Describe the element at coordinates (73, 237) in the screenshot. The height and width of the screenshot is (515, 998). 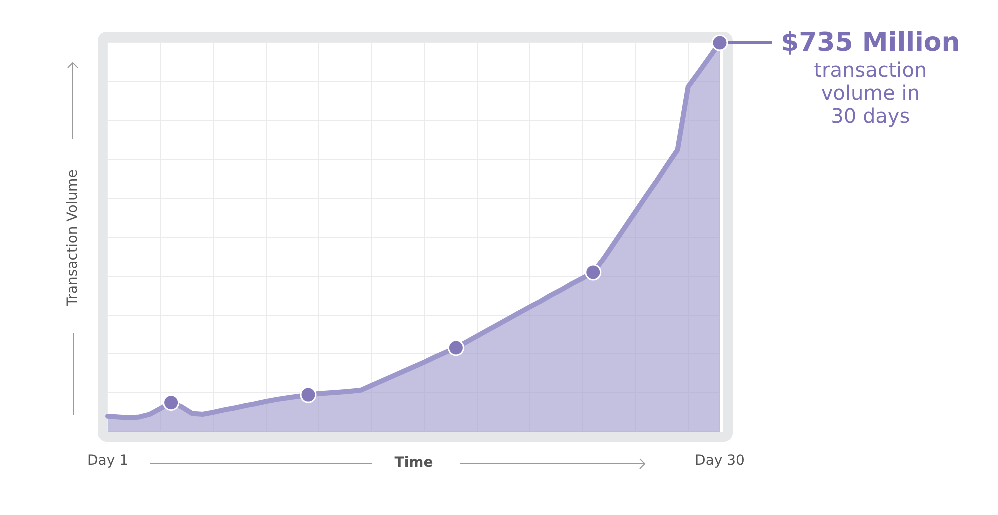
I see `y-axis-title: Transaction Volume` at that location.